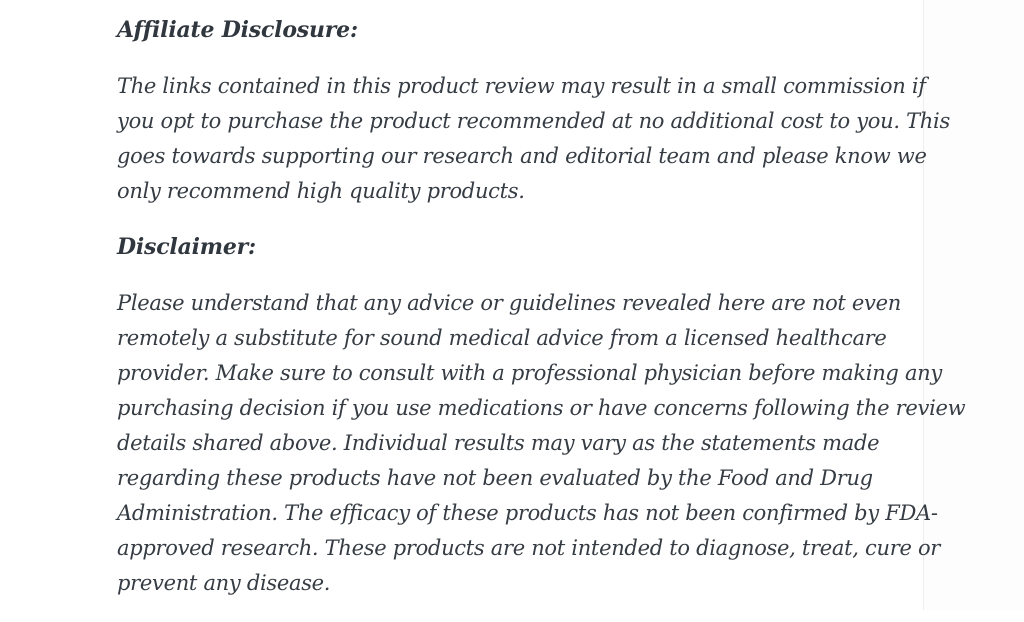 Image resolution: width=1024 pixels, height=622 pixels. Describe the element at coordinates (237, 30) in the screenshot. I see `affiliate-disclosure-heading: Affiliate Disclosure:` at that location.